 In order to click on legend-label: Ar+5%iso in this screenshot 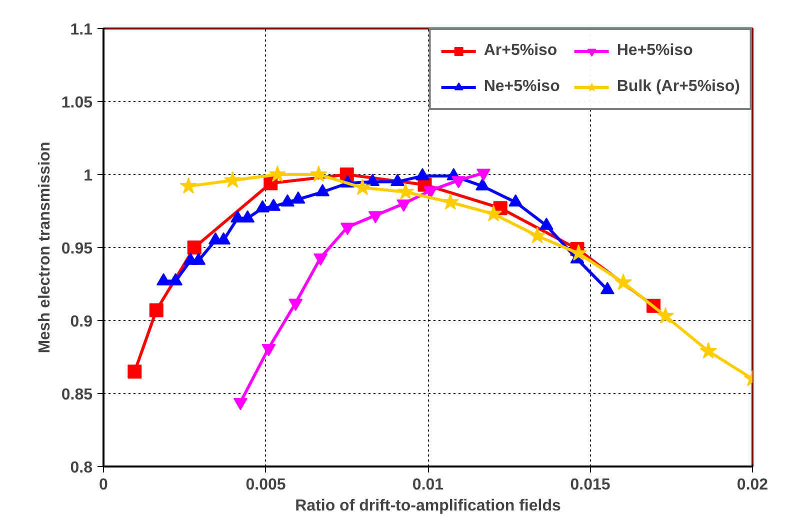, I will do `click(521, 51)`.